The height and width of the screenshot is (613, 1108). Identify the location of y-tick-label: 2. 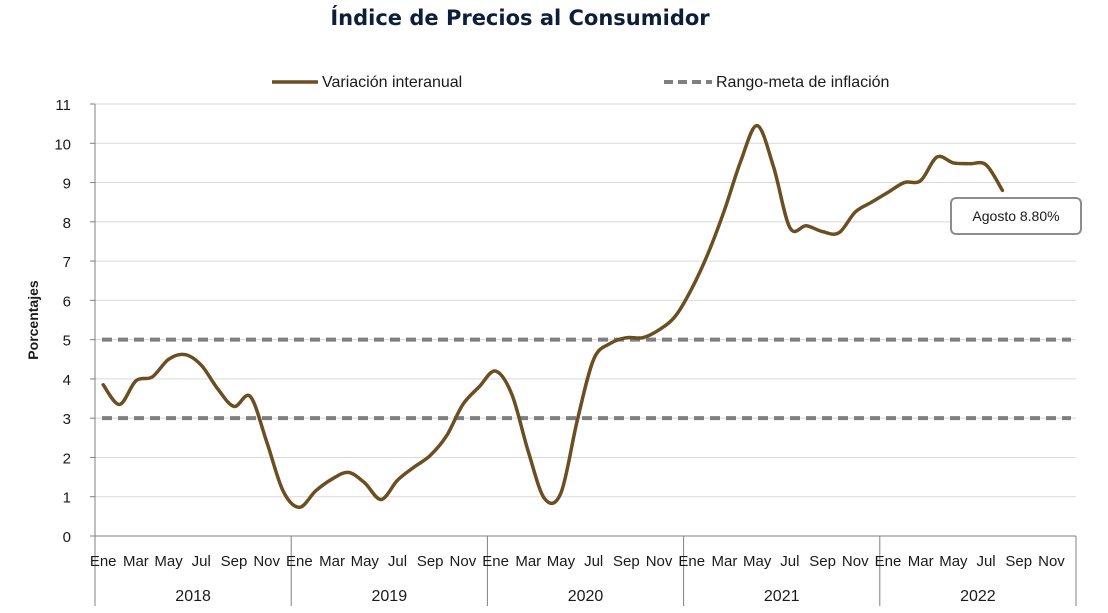
(67, 458).